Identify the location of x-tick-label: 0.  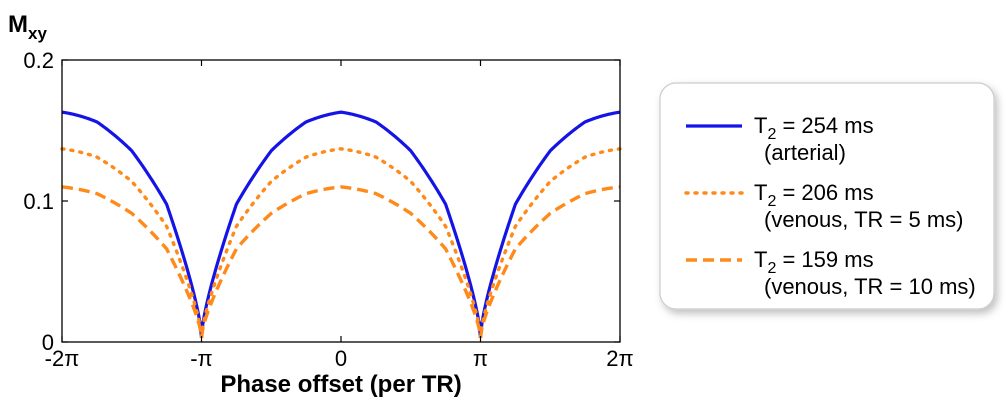
(341, 358).